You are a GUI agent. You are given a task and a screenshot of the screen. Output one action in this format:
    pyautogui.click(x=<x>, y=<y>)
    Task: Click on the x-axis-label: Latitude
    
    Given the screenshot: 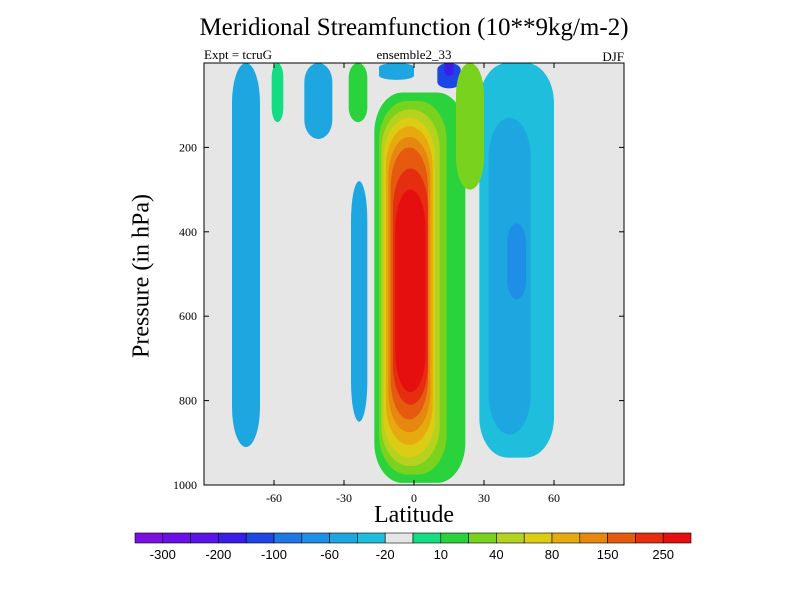 What is the action you would take?
    pyautogui.click(x=414, y=515)
    